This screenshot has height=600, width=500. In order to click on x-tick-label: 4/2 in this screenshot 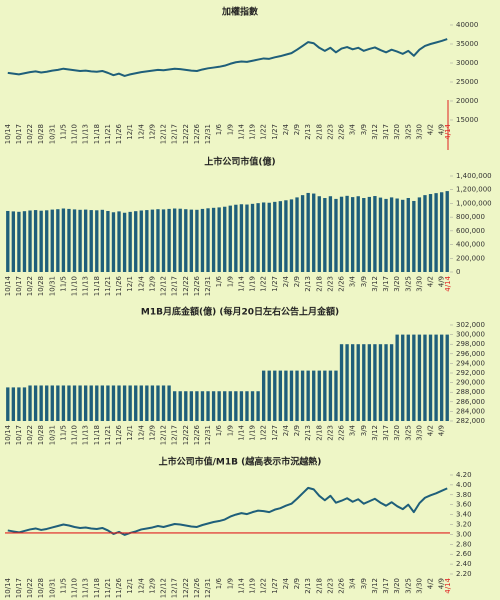, I will do `click(431, 430)`.